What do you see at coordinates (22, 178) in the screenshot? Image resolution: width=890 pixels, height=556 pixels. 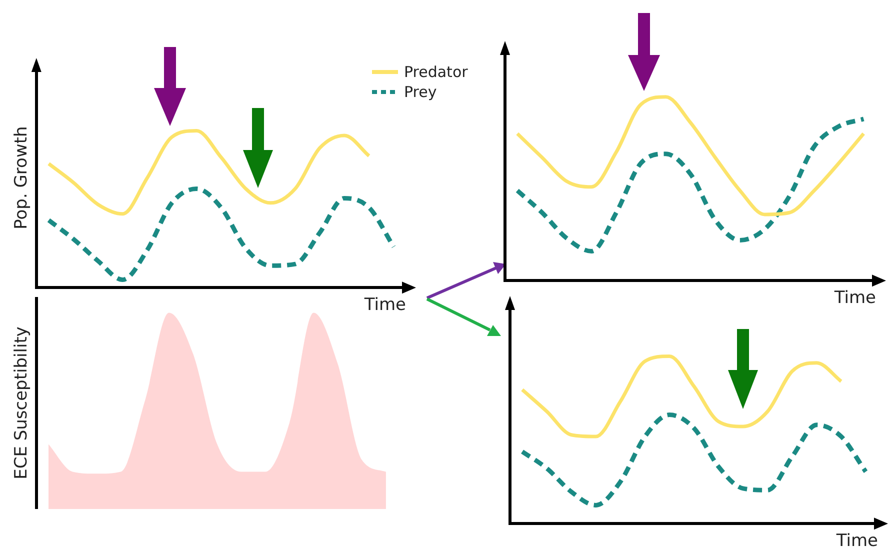 I see `y-axis-title: Pop. Growth` at bounding box center [22, 178].